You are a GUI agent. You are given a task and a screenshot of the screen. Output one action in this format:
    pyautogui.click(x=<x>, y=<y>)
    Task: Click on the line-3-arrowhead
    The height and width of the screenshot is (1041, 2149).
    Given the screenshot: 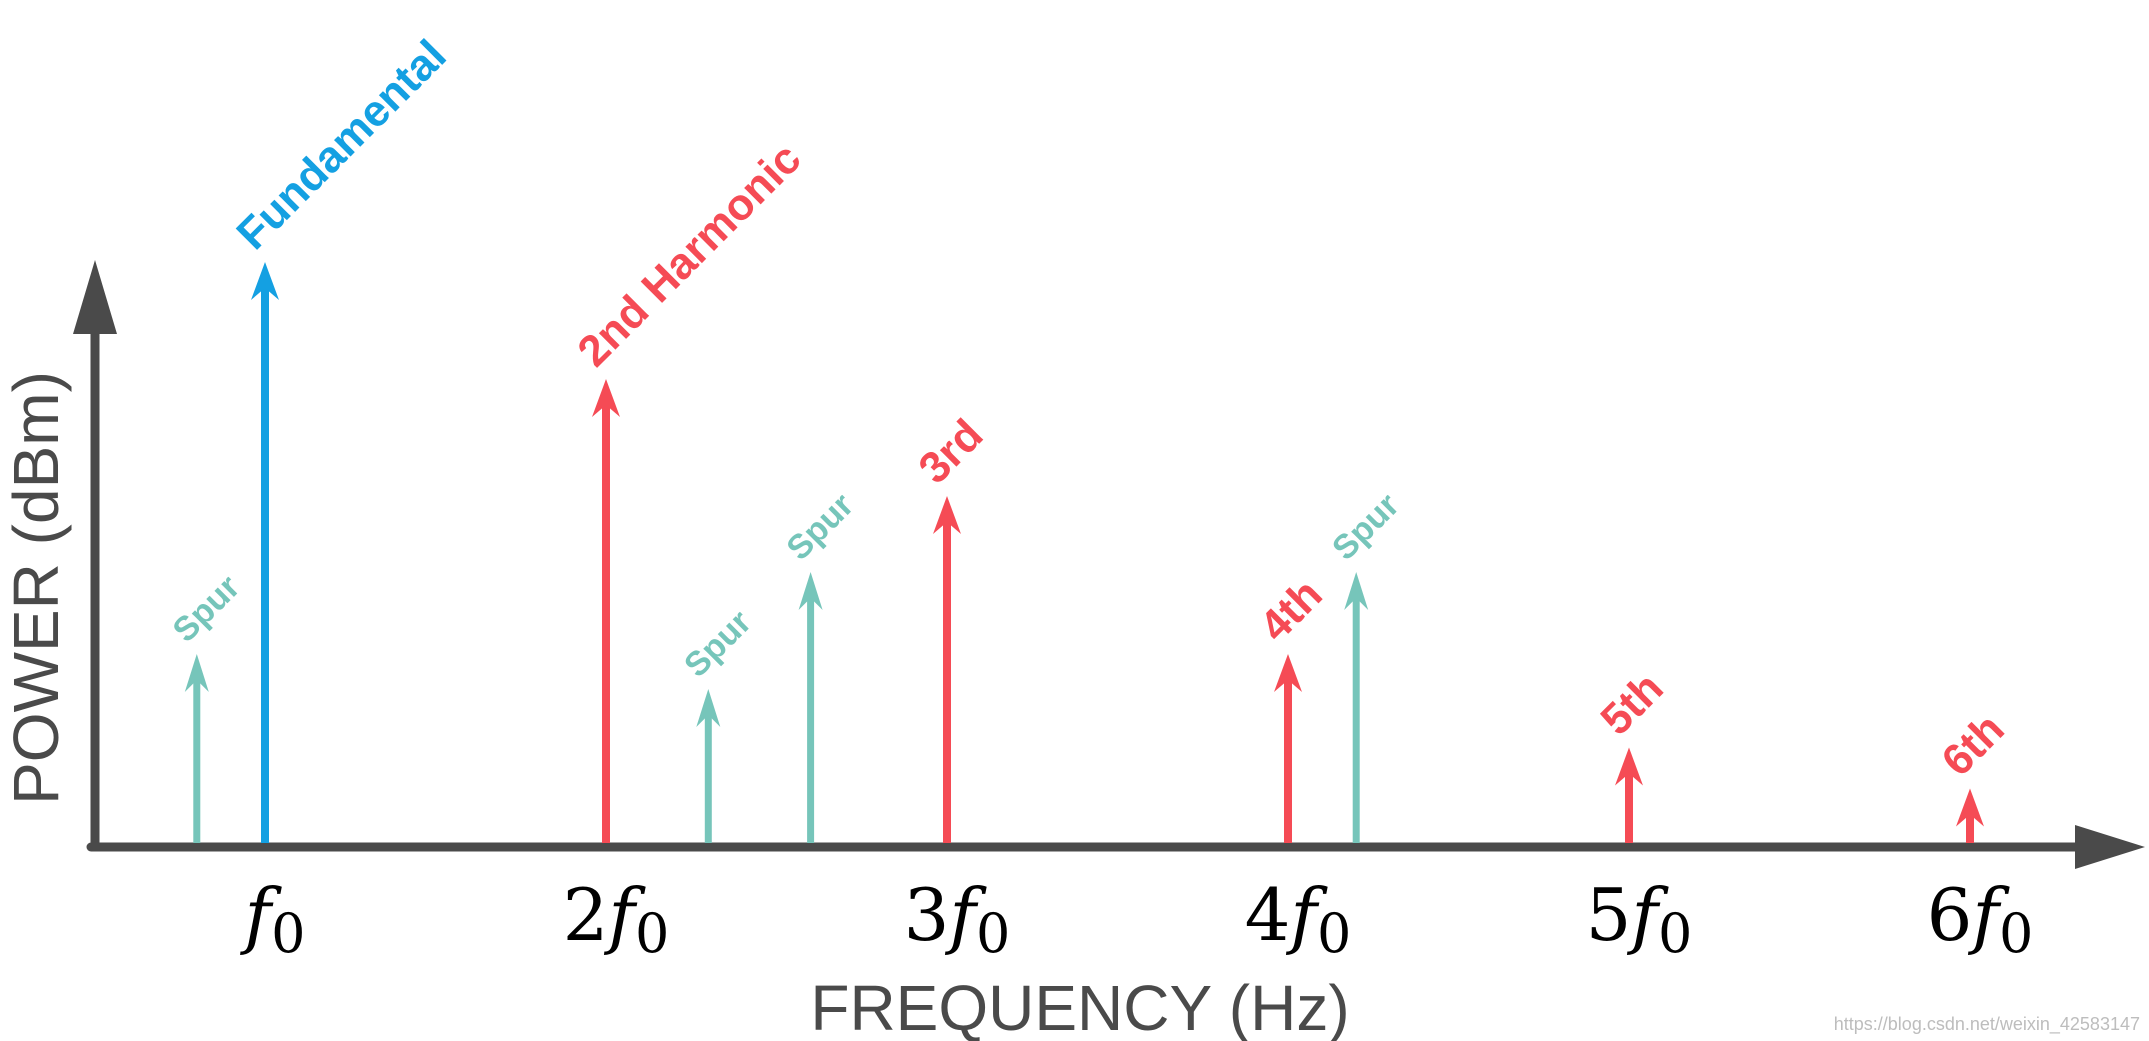 What is the action you would take?
    pyautogui.click(x=708, y=708)
    